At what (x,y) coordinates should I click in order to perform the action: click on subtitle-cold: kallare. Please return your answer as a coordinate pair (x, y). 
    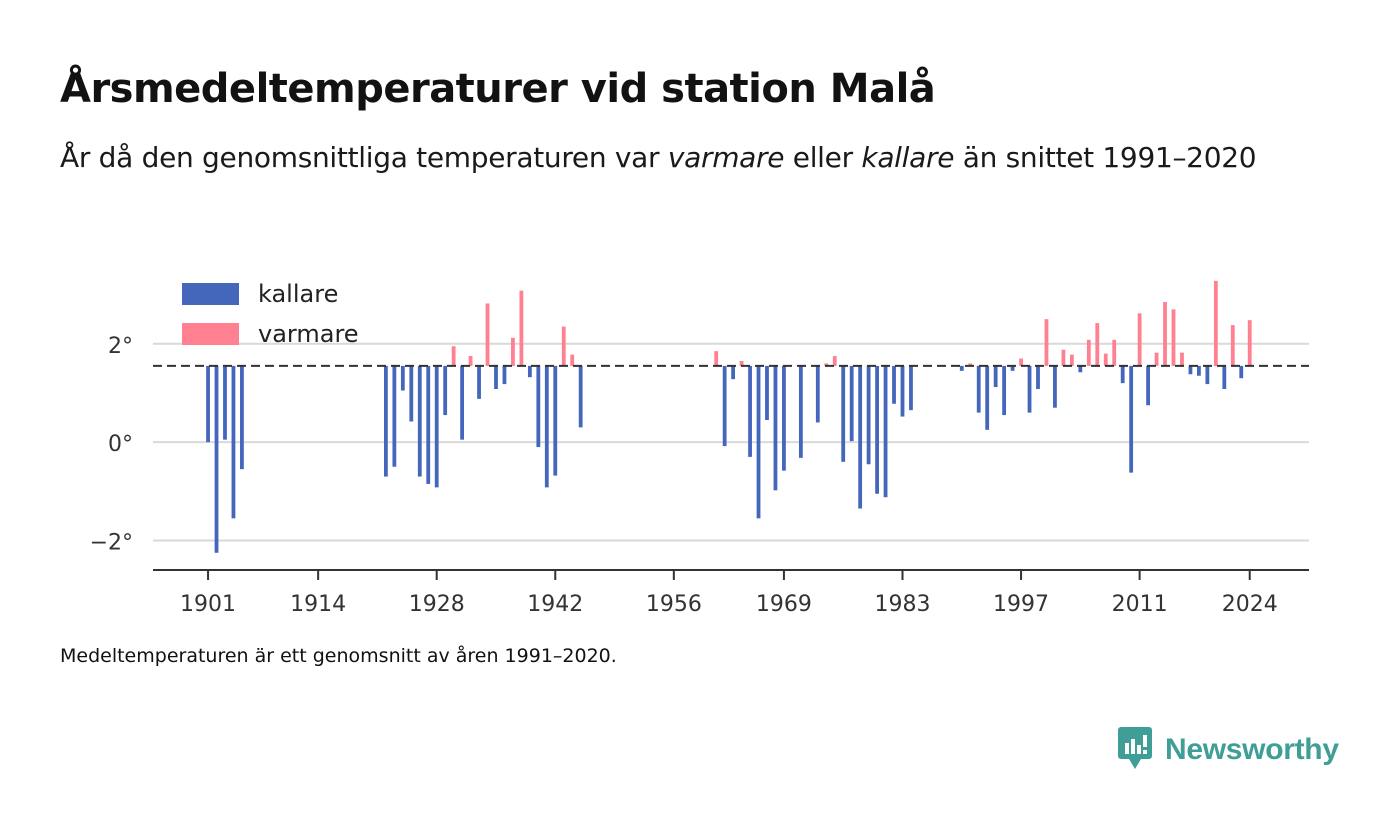
    Looking at the image, I should click on (908, 157).